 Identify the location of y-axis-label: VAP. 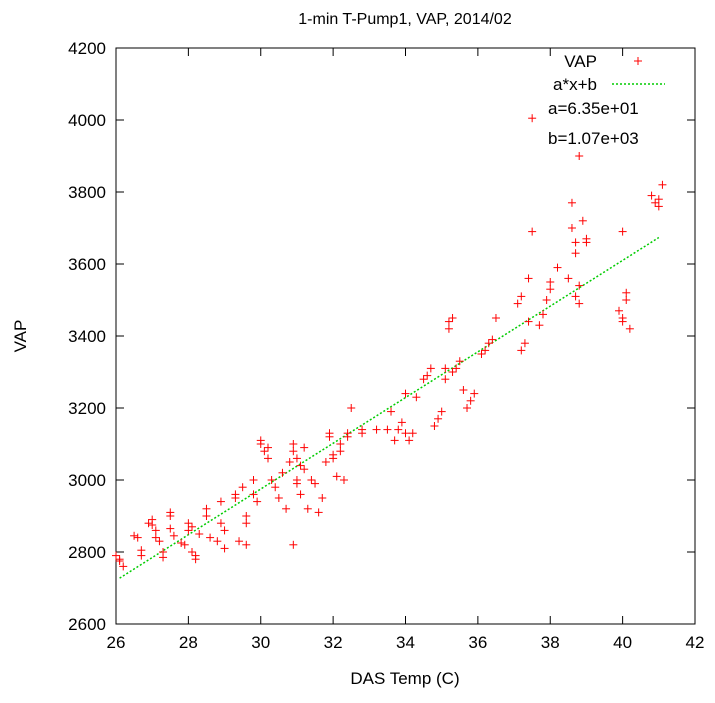
(20, 336).